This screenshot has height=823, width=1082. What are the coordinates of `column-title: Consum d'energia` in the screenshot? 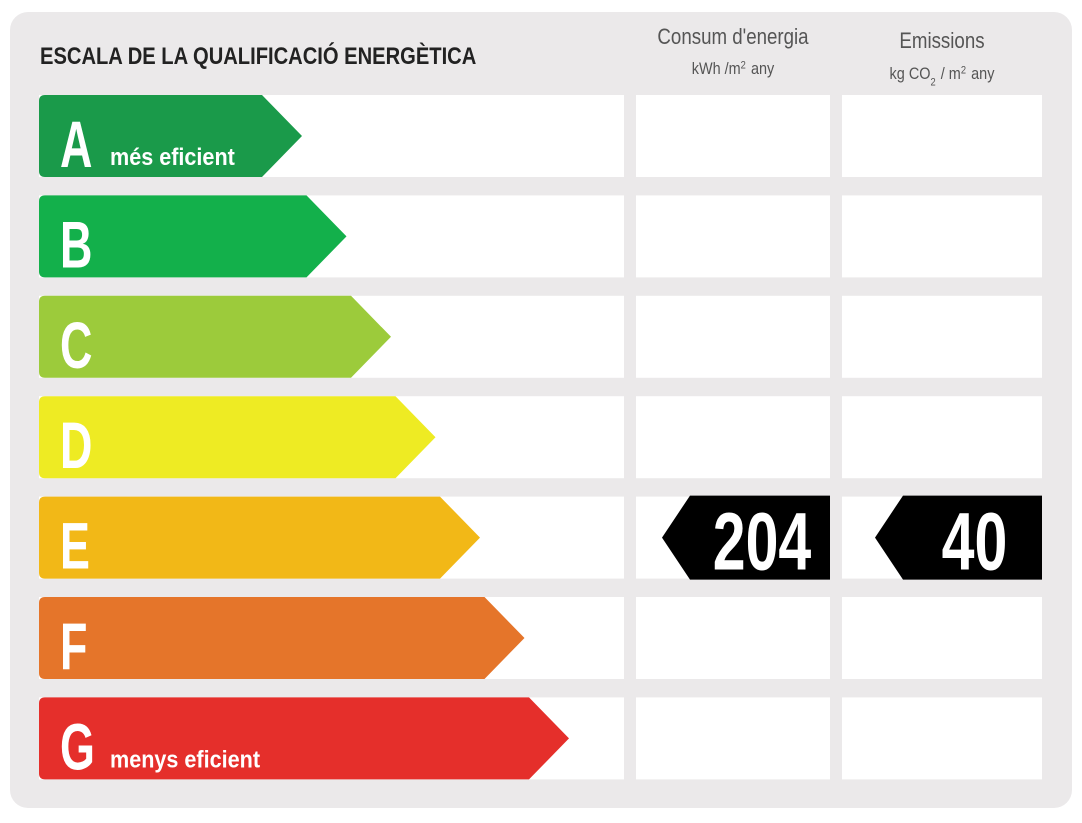 It's located at (733, 38).